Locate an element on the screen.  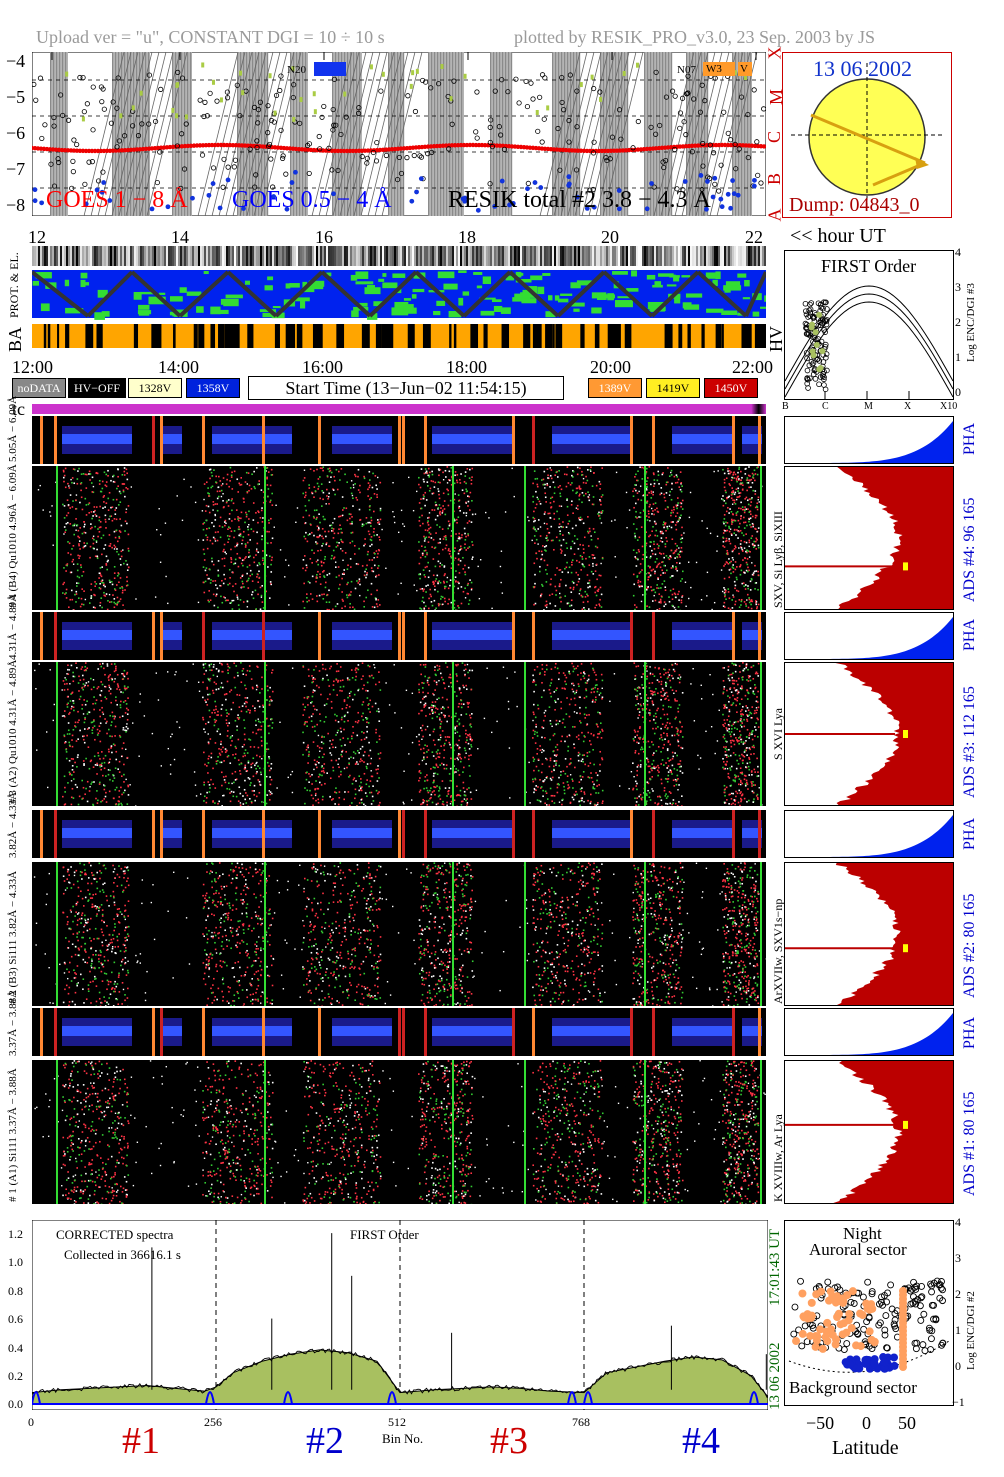
spectra-xtick: 768 is located at coordinates (581, 1422).